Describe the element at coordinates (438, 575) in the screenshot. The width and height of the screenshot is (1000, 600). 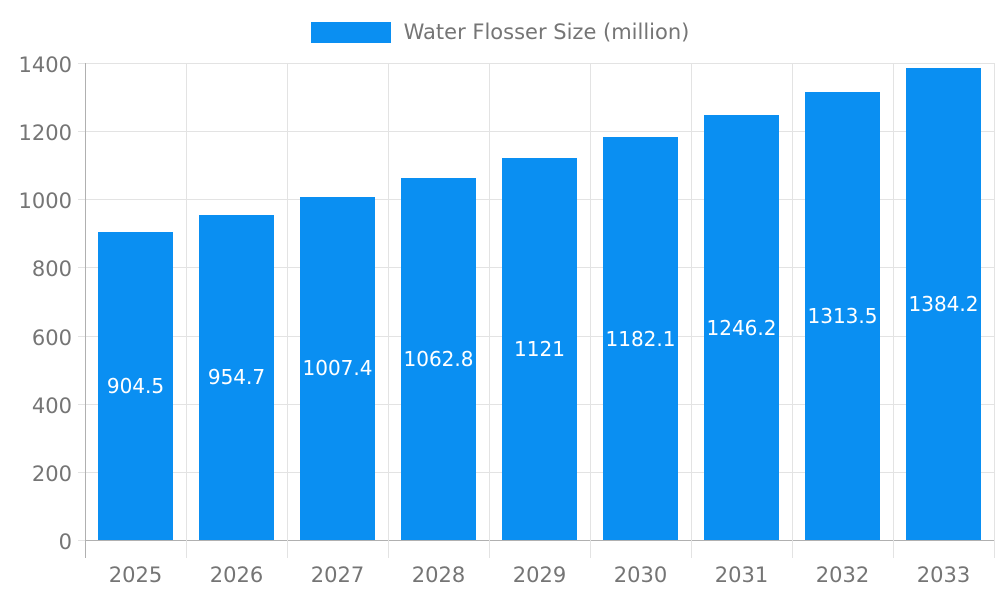
I see `x-tick-label: 2028` at that location.